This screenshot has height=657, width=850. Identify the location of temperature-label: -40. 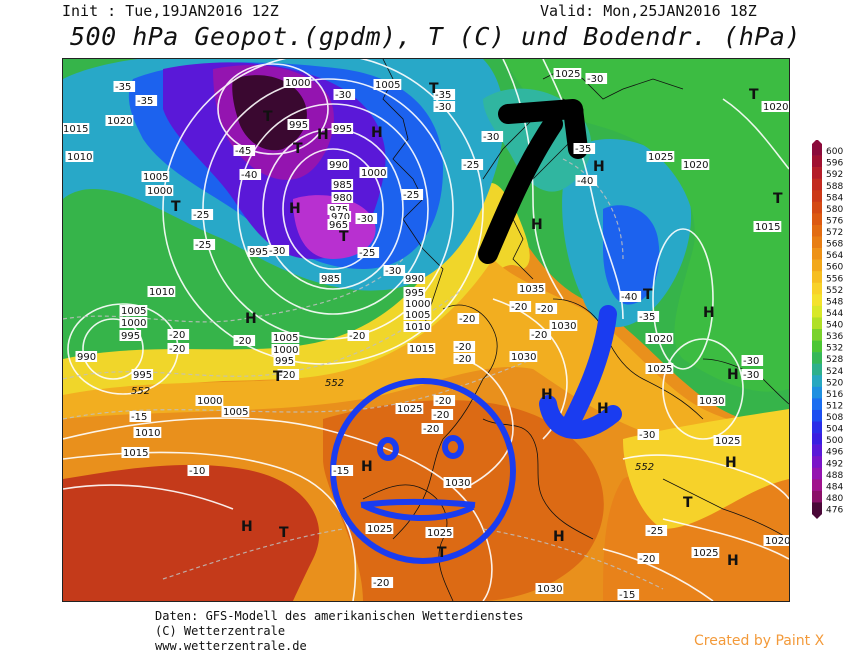
(250, 175).